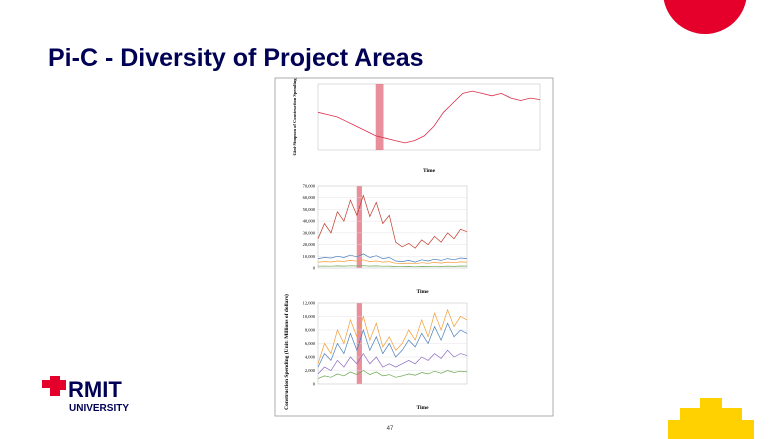  Describe the element at coordinates (294, 117) in the screenshot. I see `y-axis-label: Gini-Simpson of Construction Spending` at that location.